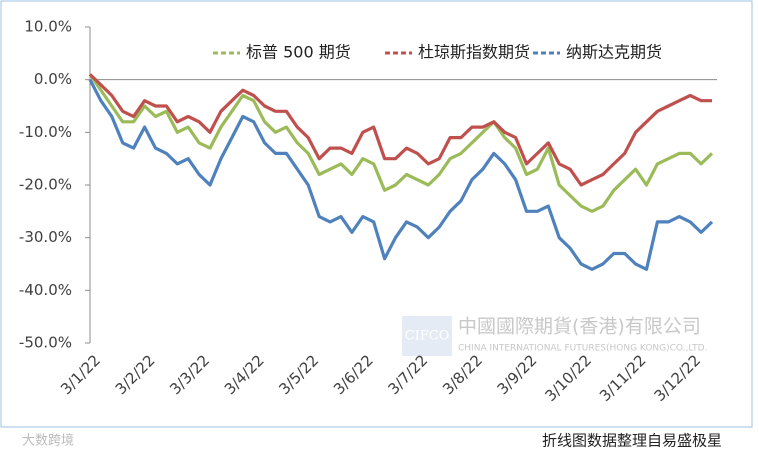 This screenshot has height=458, width=759. I want to click on y-tick-label: -20.0%, so click(45, 185).